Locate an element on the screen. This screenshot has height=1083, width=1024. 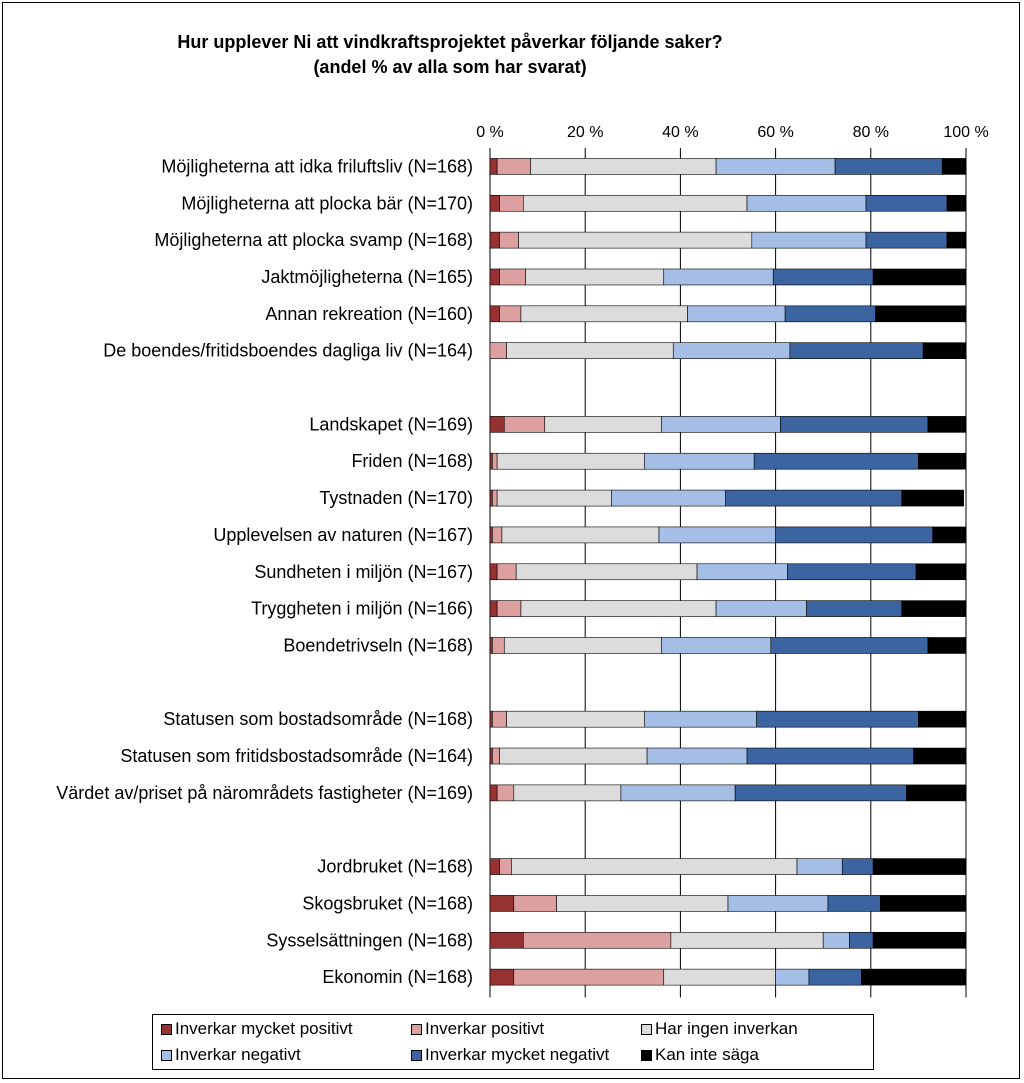
category-label: Sundheten i miljön (N=167) is located at coordinates (363, 572).